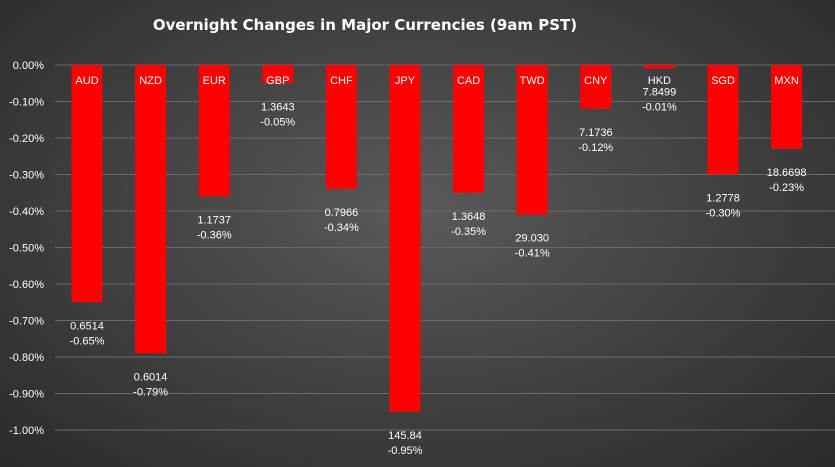  Describe the element at coordinates (26, 285) in the screenshot. I see `y-tick-label: -0.60%` at that location.